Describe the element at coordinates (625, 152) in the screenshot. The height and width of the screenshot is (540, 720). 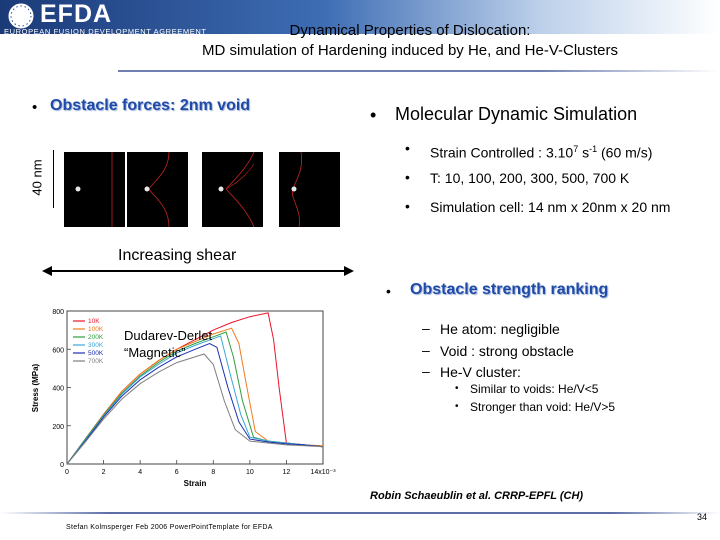
I see `strain-velocity: (60 m/s)` at that location.